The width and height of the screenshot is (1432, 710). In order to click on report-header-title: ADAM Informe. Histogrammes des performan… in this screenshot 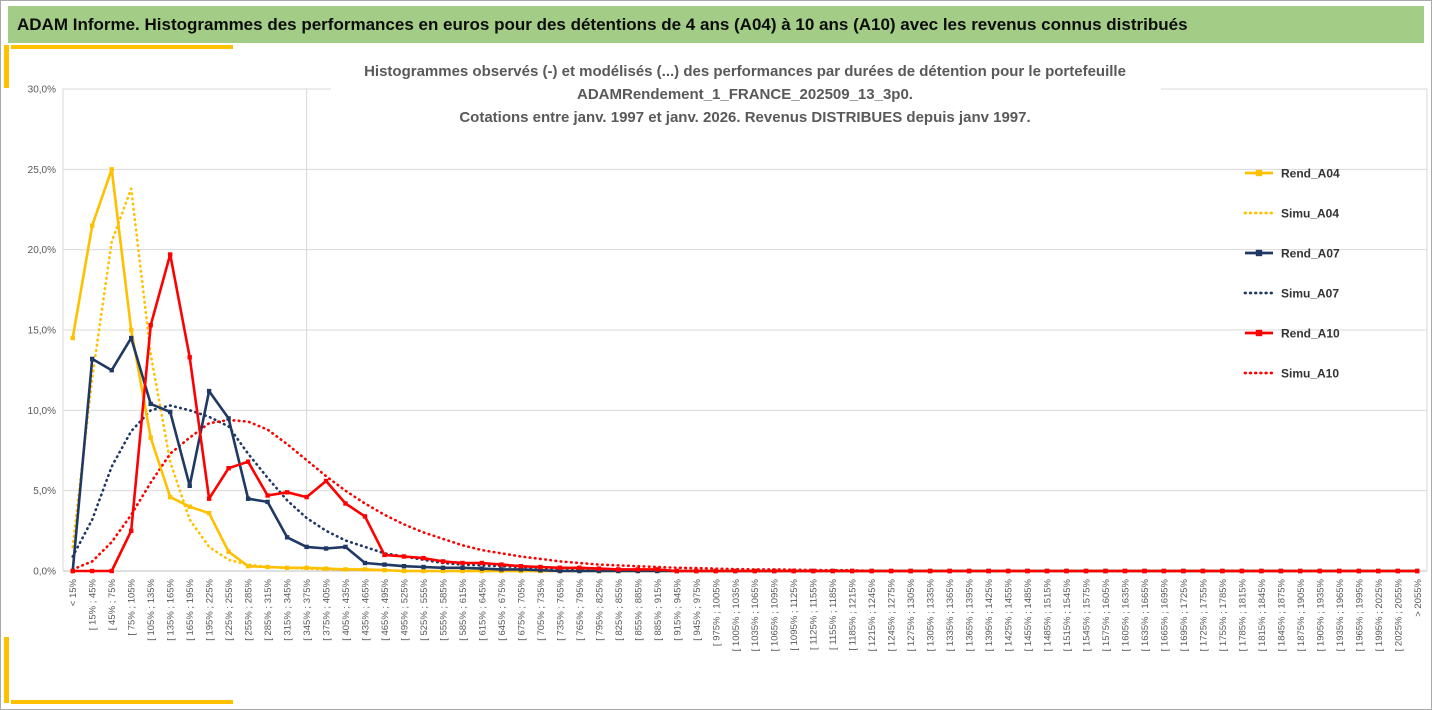, I will do `click(602, 24)`.